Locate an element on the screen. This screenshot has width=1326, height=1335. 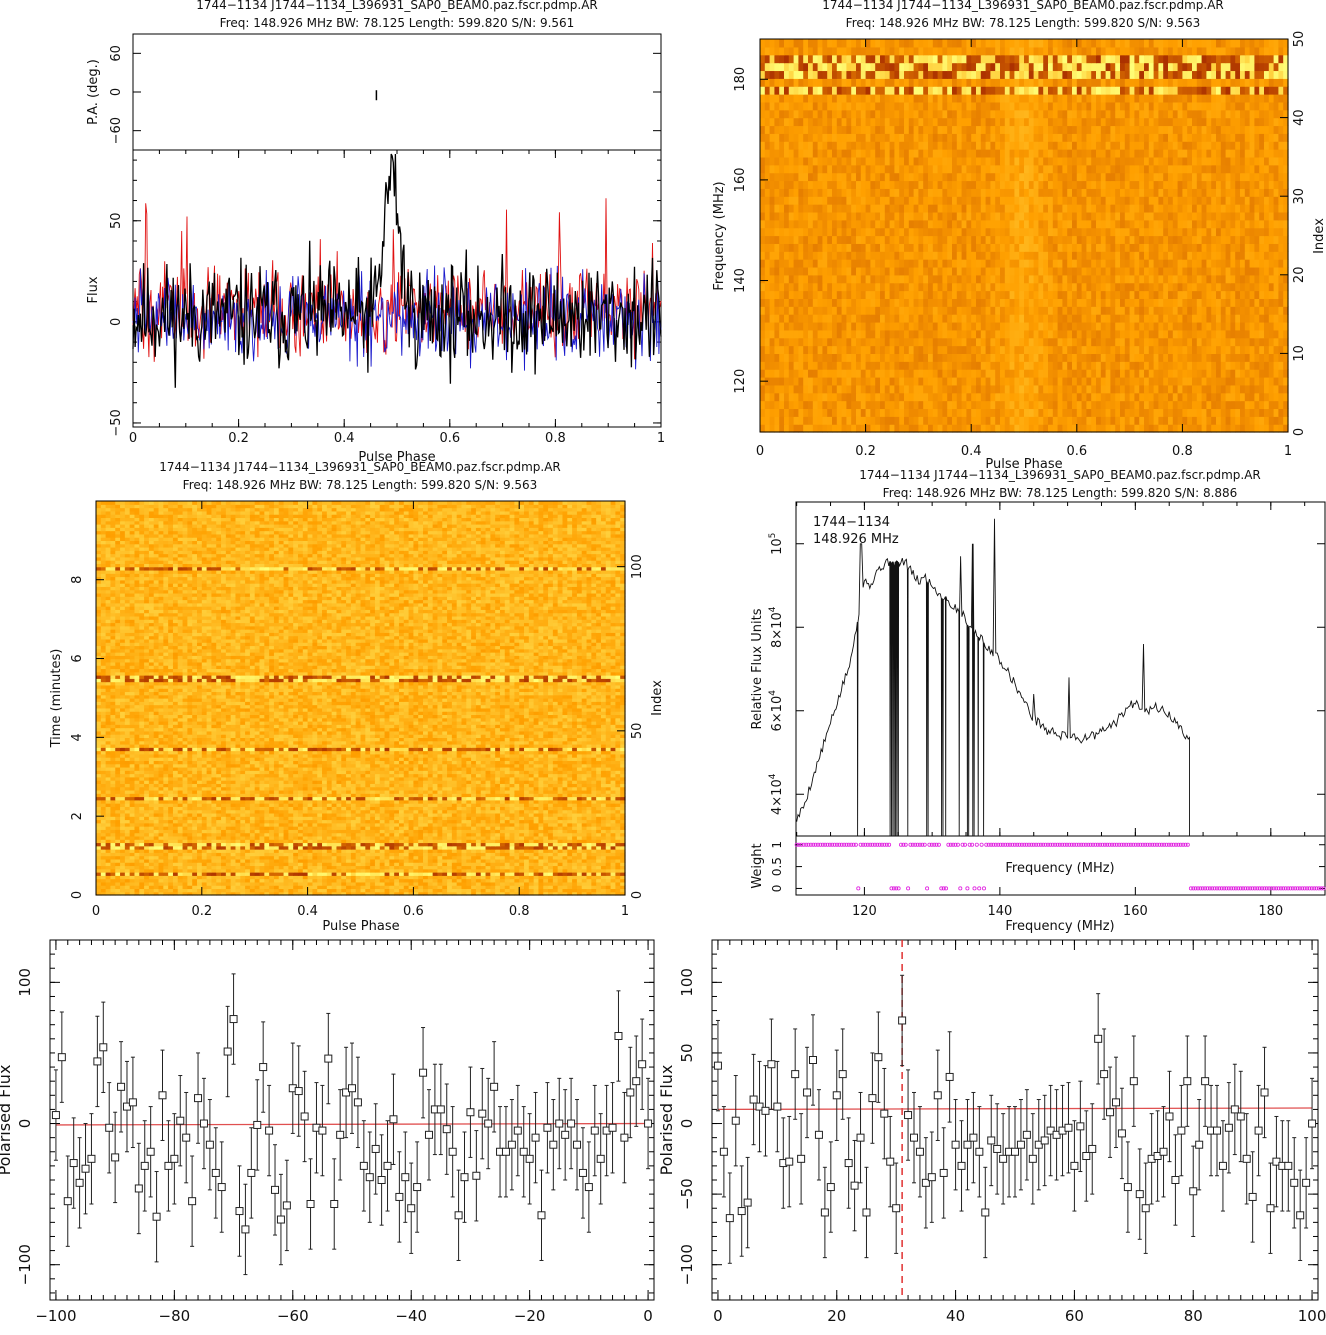
y-tick-label: 60 is located at coordinates (116, 53).